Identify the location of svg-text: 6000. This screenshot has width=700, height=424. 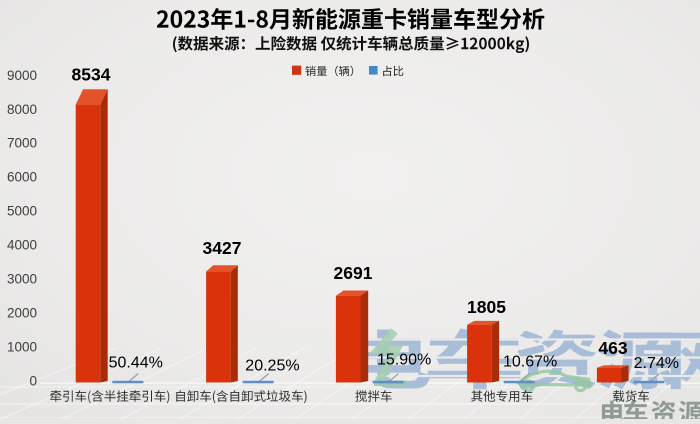
(22, 177).